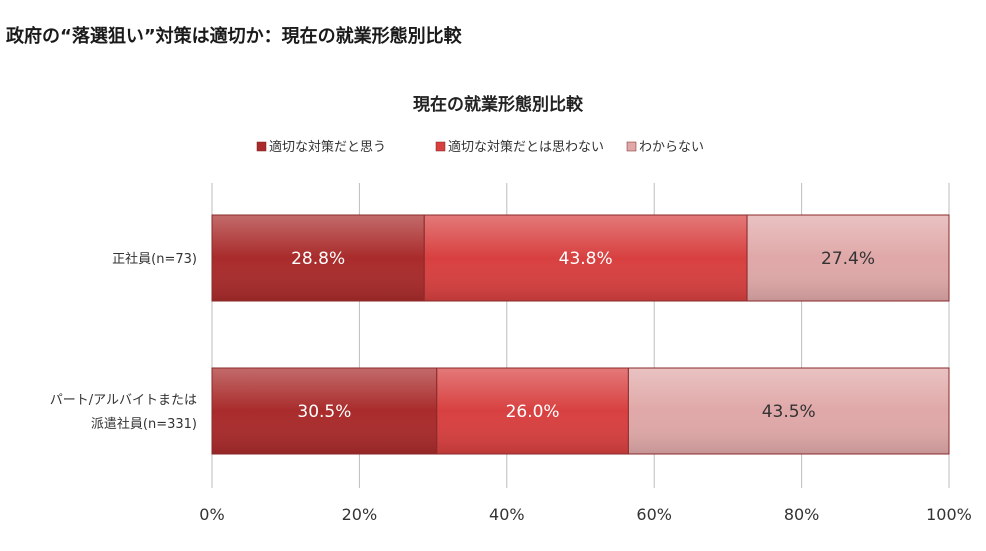  Describe the element at coordinates (802, 514) in the screenshot. I see `x-tick-label: 80%` at that location.